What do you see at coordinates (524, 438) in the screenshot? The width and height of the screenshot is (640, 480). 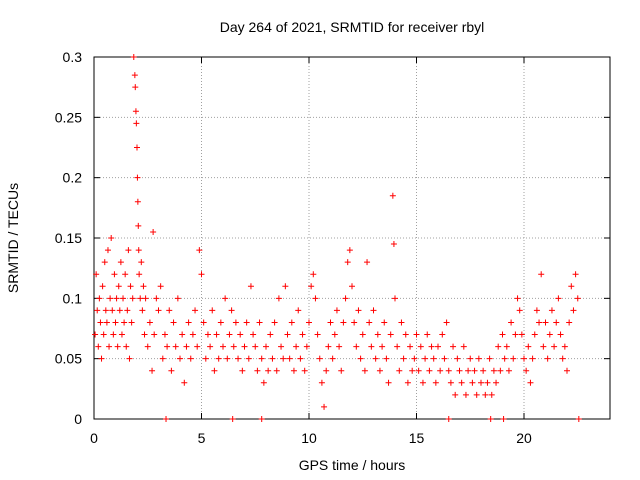 I see `x-tick-label: 20` at bounding box center [524, 438].